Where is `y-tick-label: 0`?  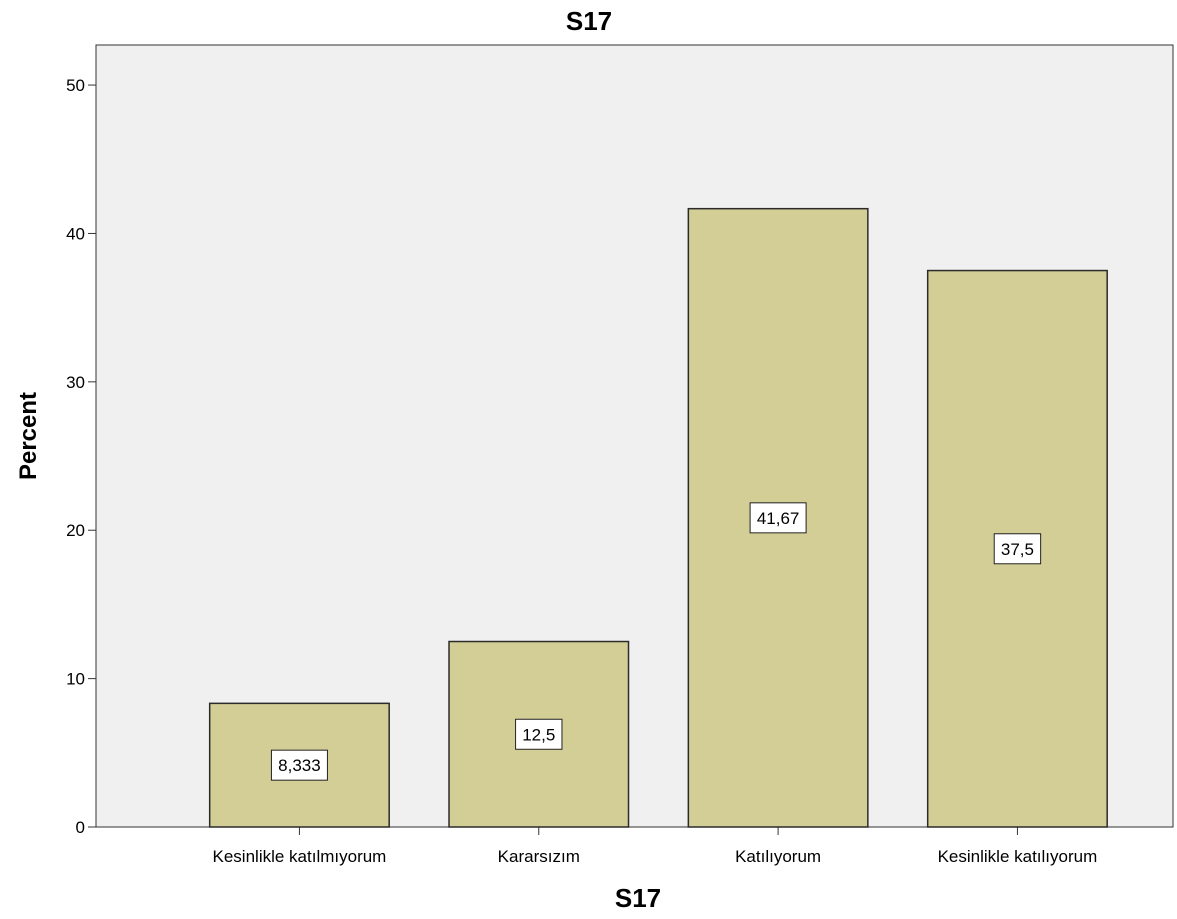
y-tick-label: 0 is located at coordinates (80, 827).